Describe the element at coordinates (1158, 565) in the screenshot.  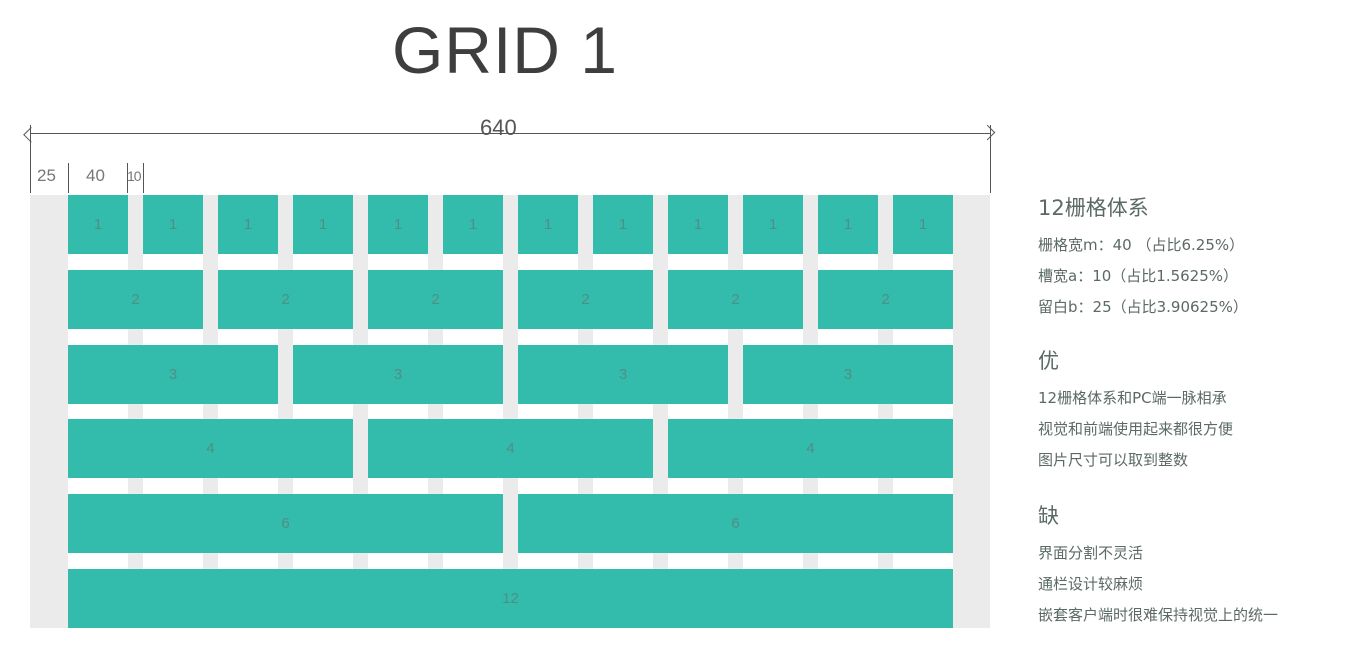
I see `cons-section: 缺 界面分割不灵活 通栏设计较麻烦 嵌套客户端时很难保持视觉上的统一` at that location.